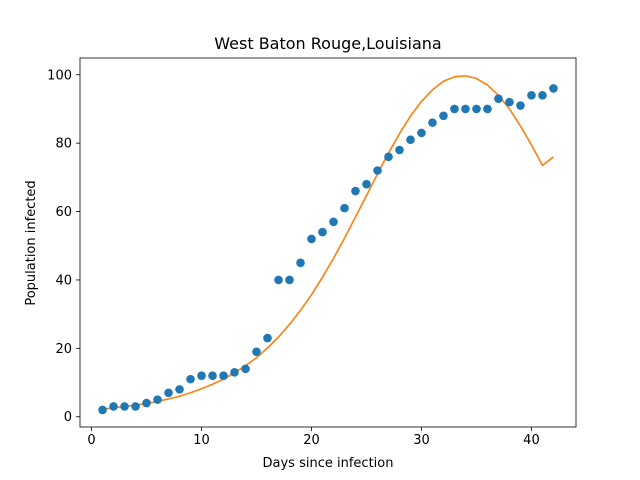 This screenshot has height=480, width=640. Describe the element at coordinates (328, 463) in the screenshot. I see `x-axis-label: Days since infection` at that location.